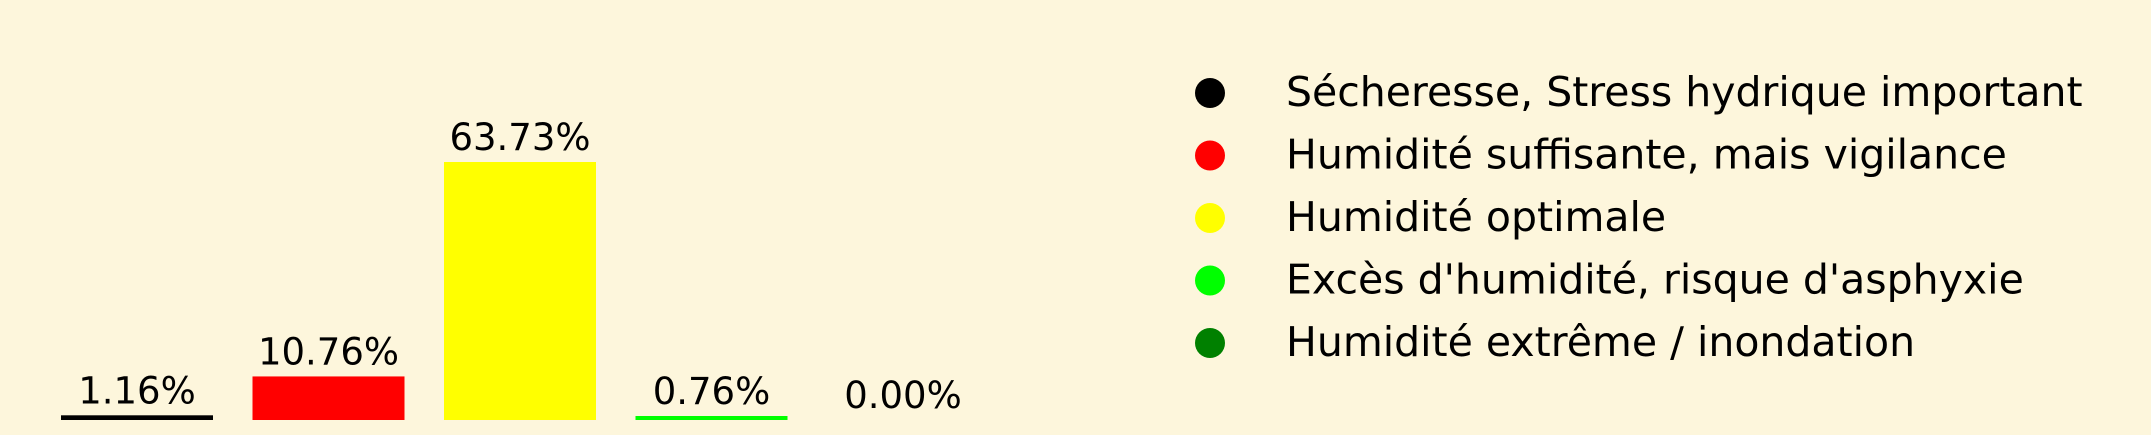 The width and height of the screenshot is (2151, 435). What do you see at coordinates (328, 351) in the screenshot?
I see `bar-value-label-1: 10.76%` at bounding box center [328, 351].